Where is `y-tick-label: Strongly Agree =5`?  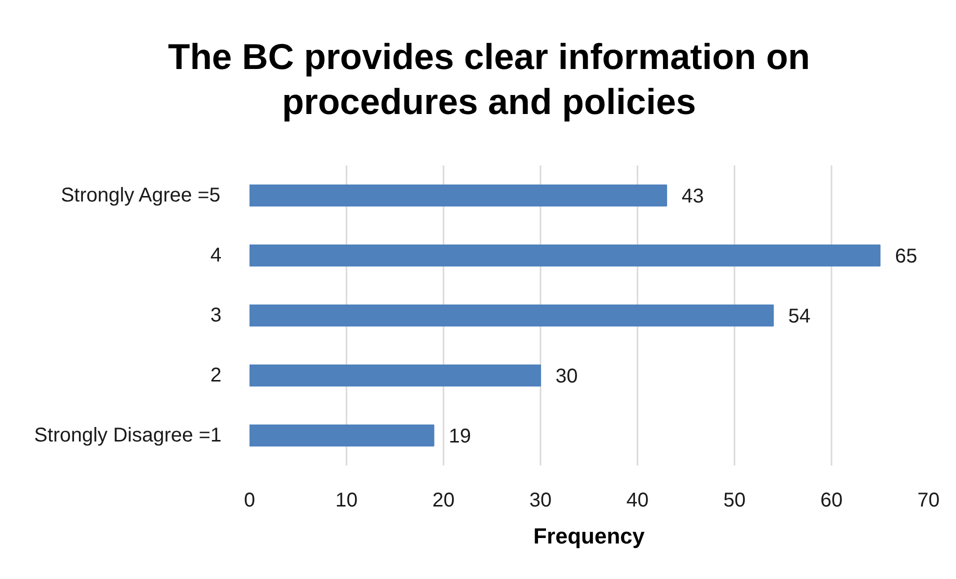
y-tick-label: Strongly Agree =5 is located at coordinates (140, 195).